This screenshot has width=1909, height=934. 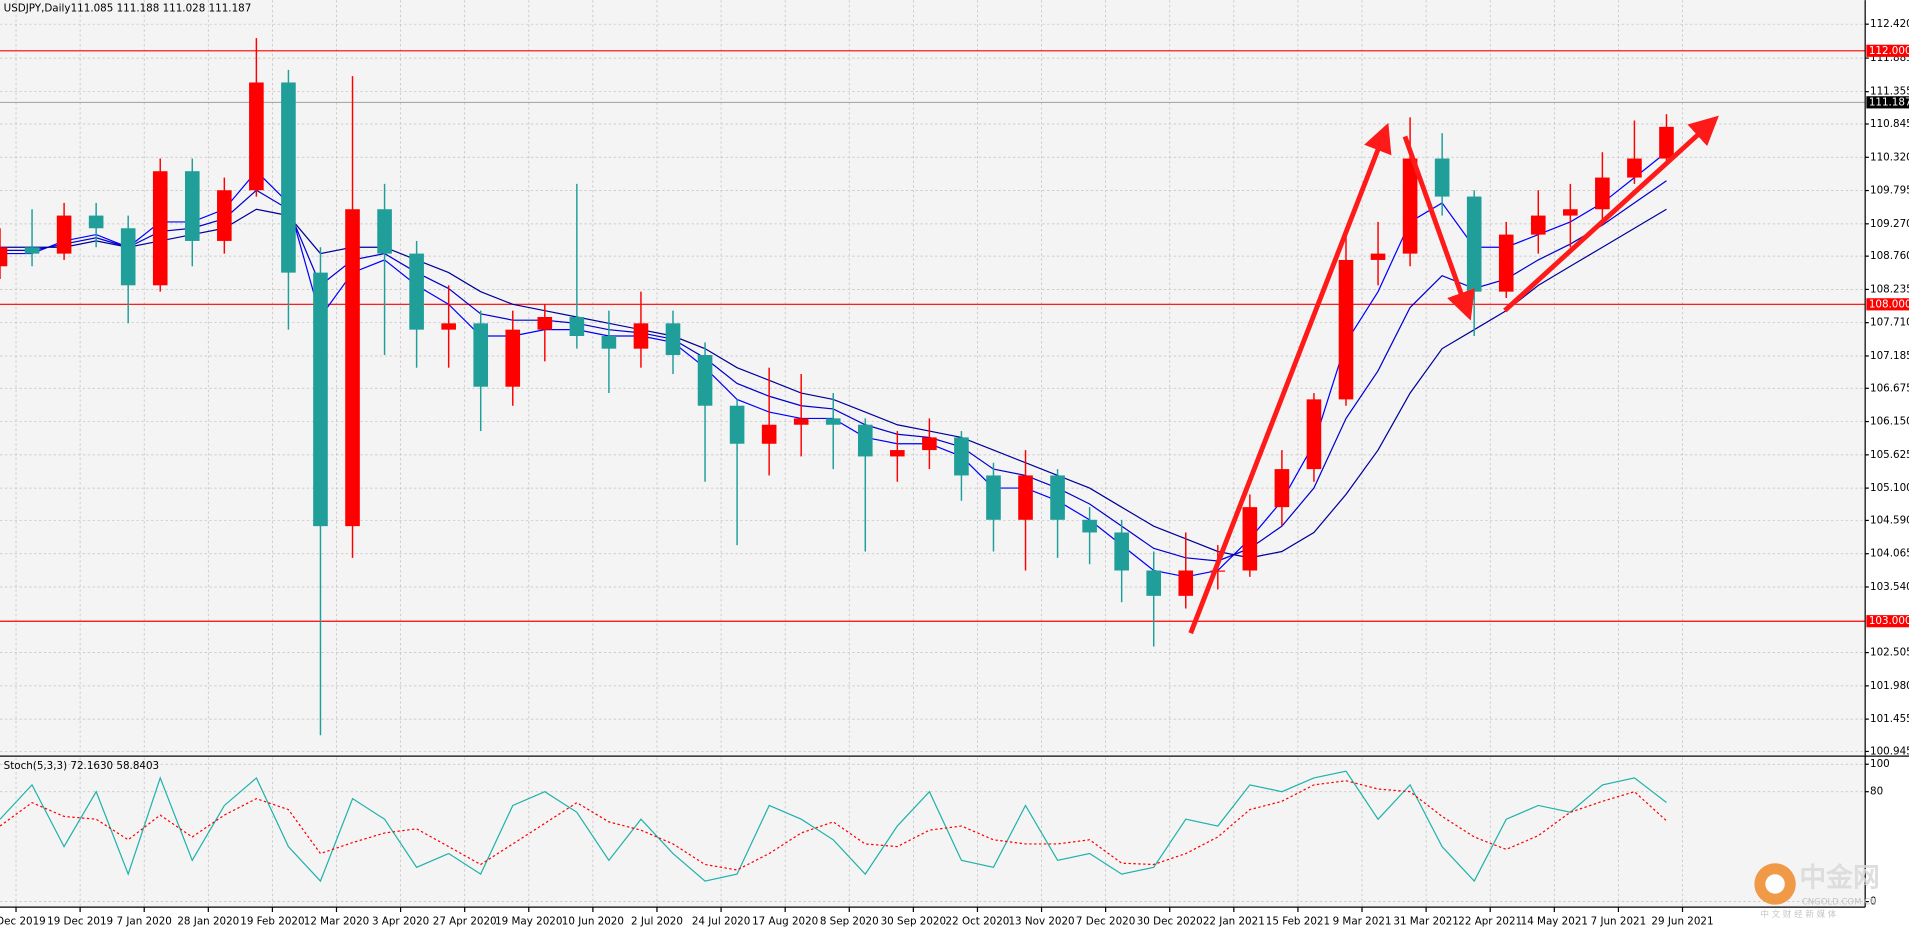 I want to click on stoch-line, so click(x=833, y=825).